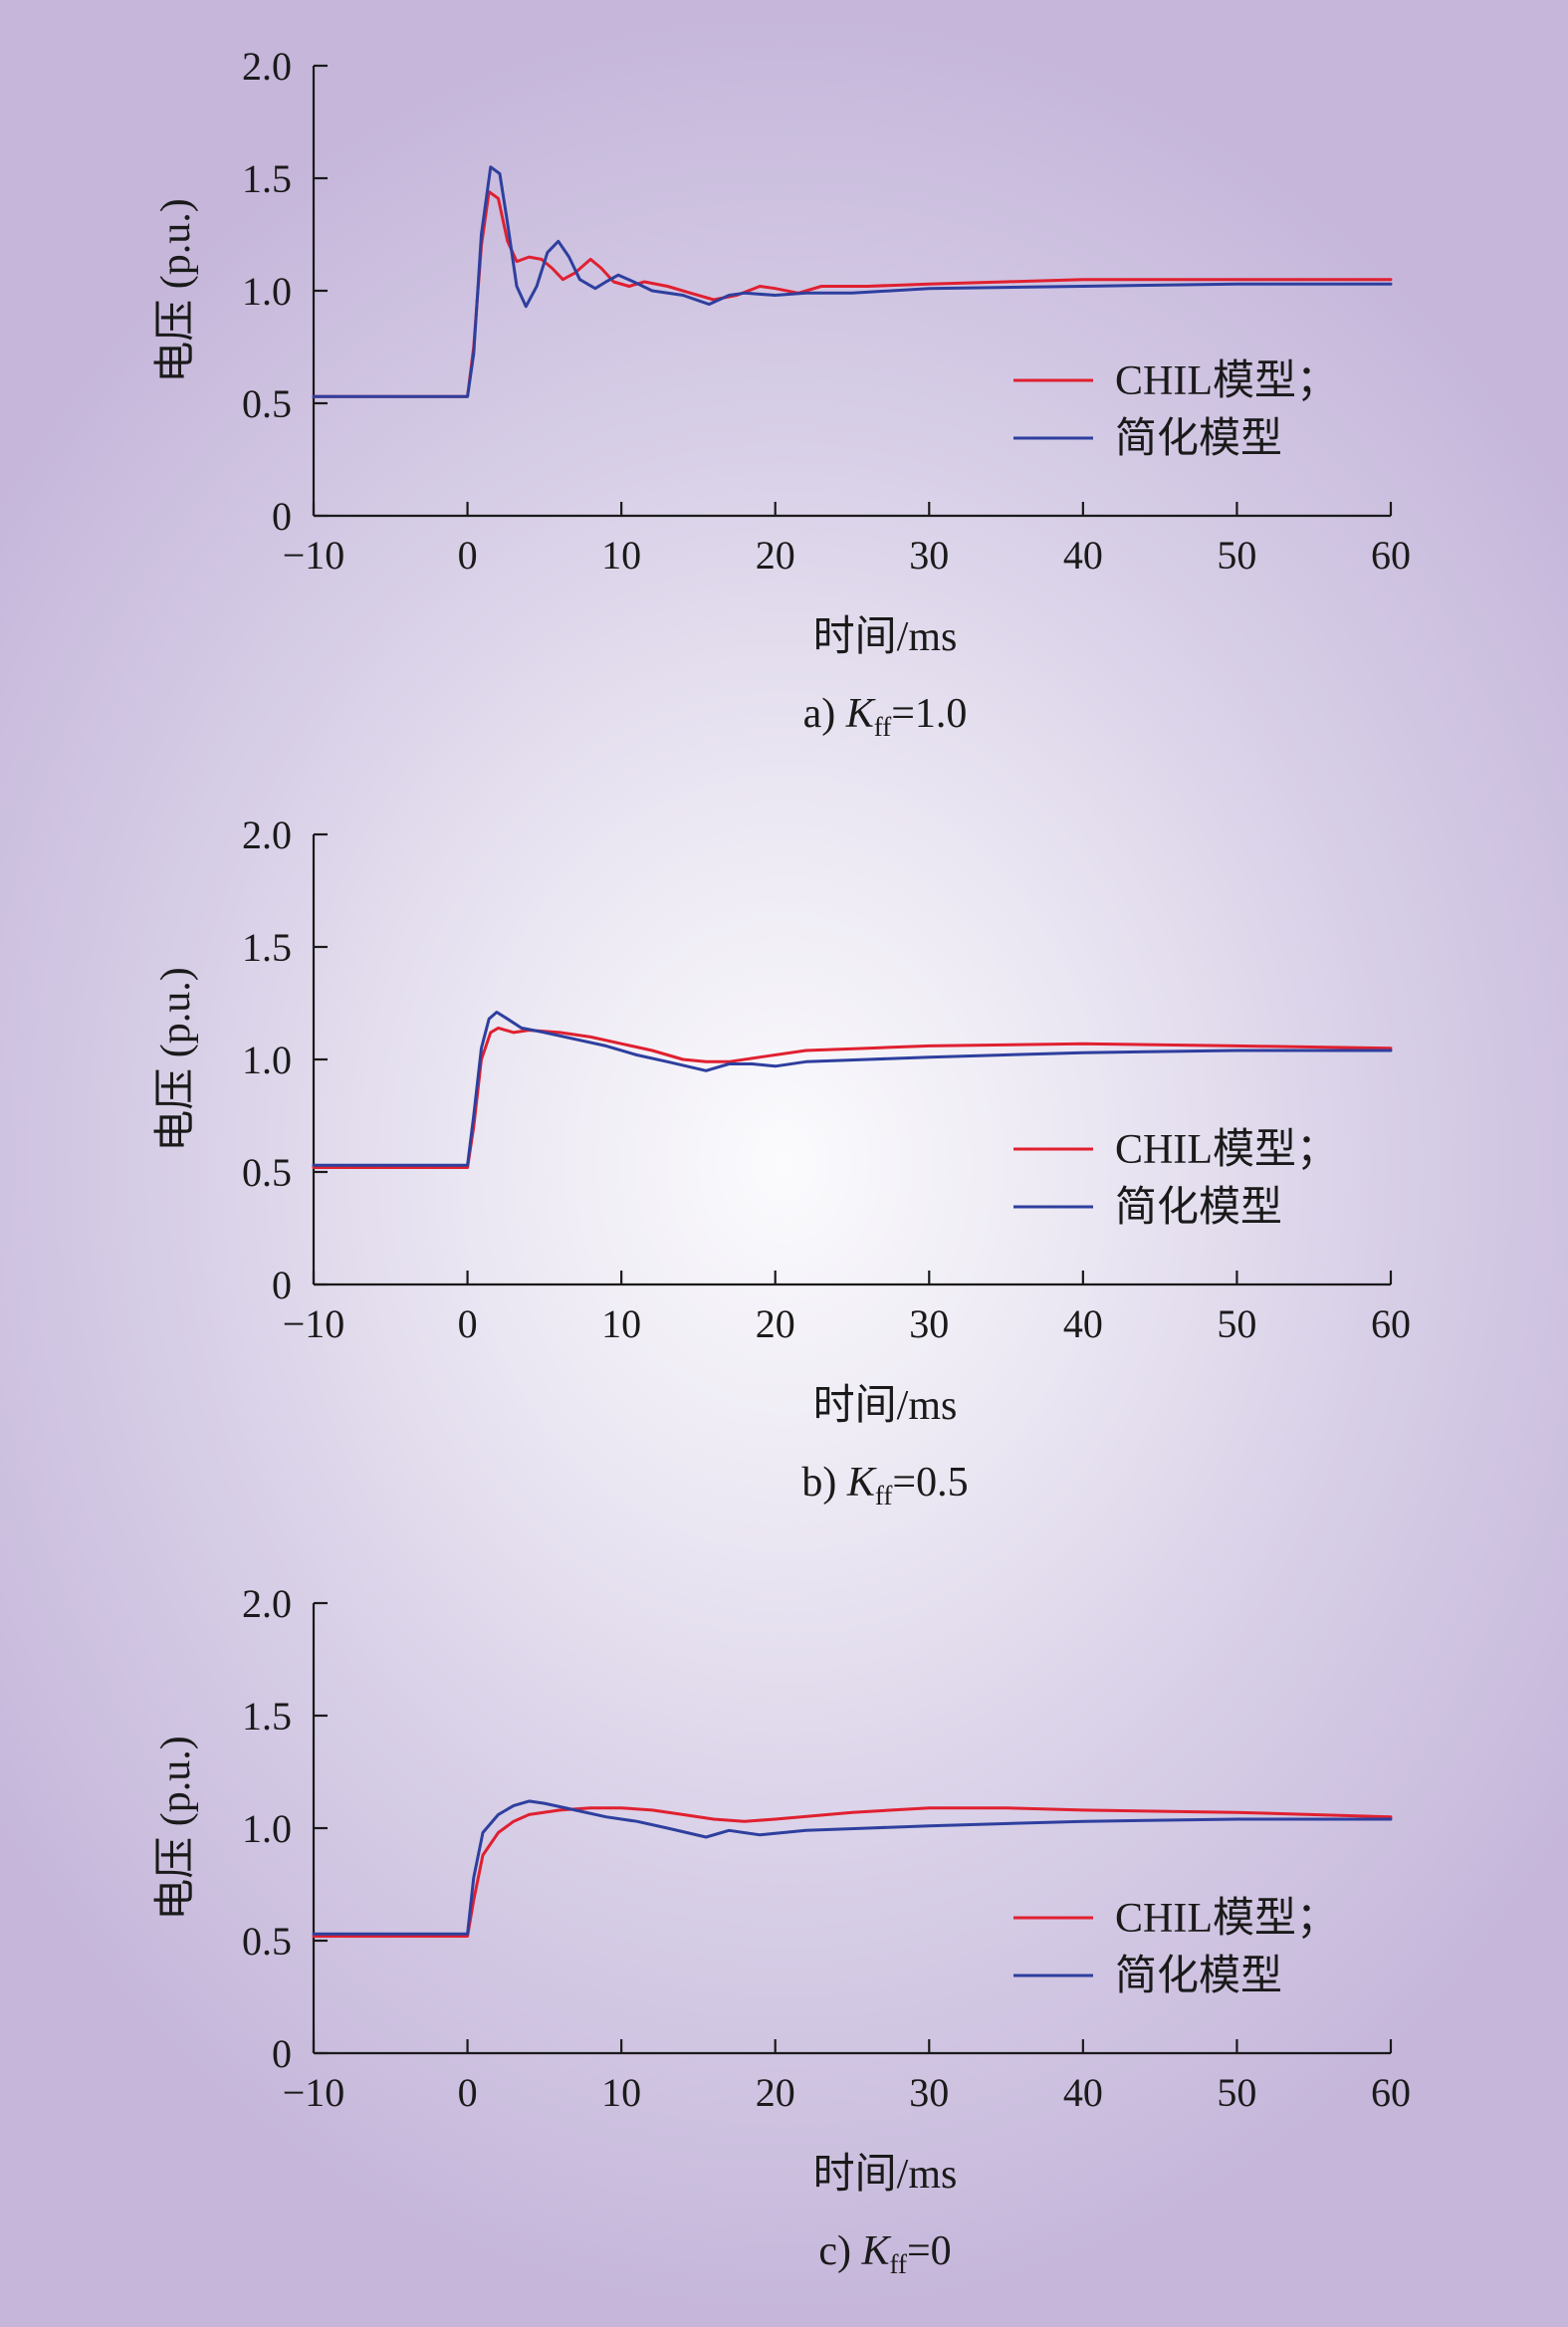 This screenshot has width=1568, height=2327. I want to click on subplot-caption: b) Kff=0.5, so click(884, 1485).